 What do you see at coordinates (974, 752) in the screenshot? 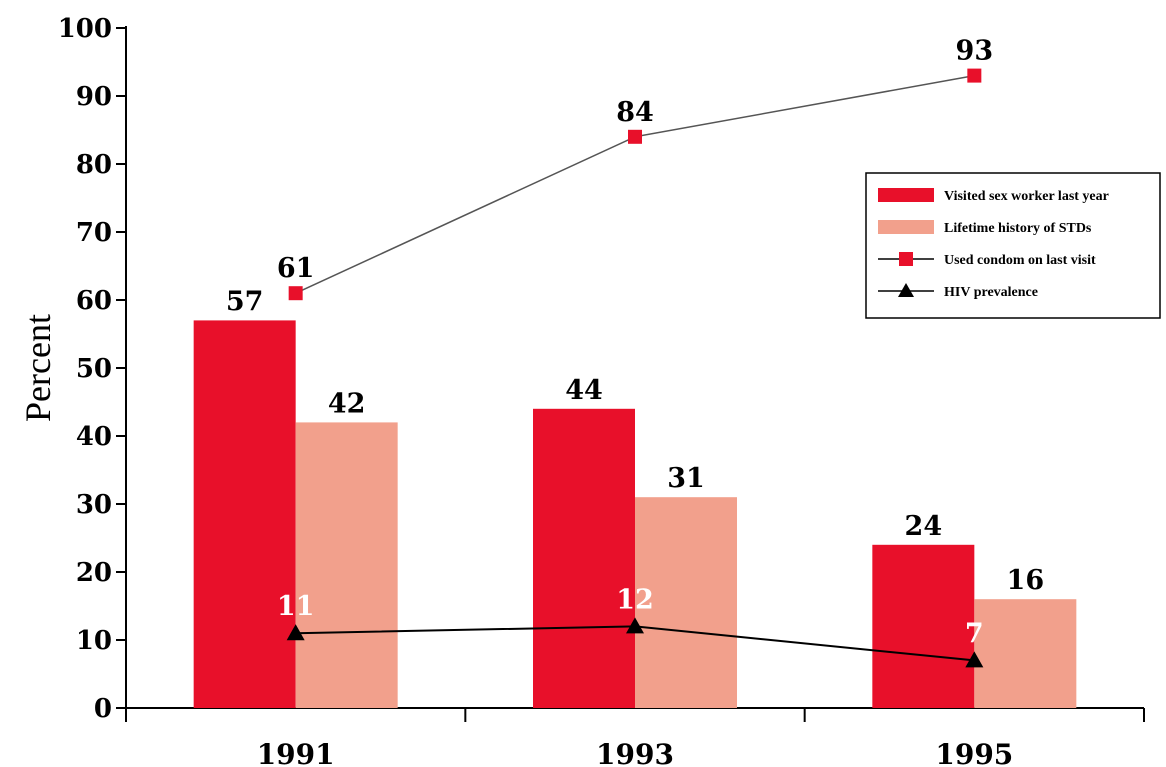
I see `x-tick-label: 1995` at bounding box center [974, 752].